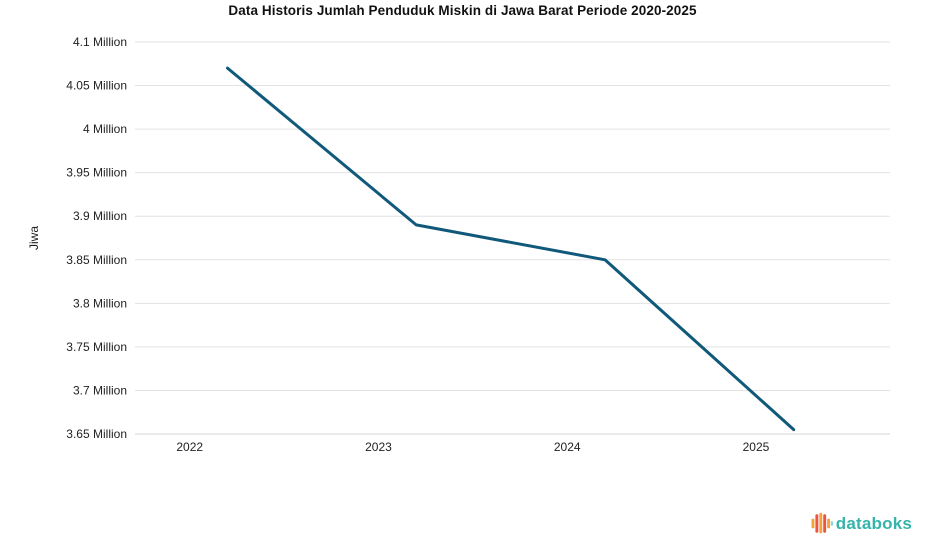 The image size is (925, 547). I want to click on y-axis-tick-label: 4.1 Million, so click(100, 42).